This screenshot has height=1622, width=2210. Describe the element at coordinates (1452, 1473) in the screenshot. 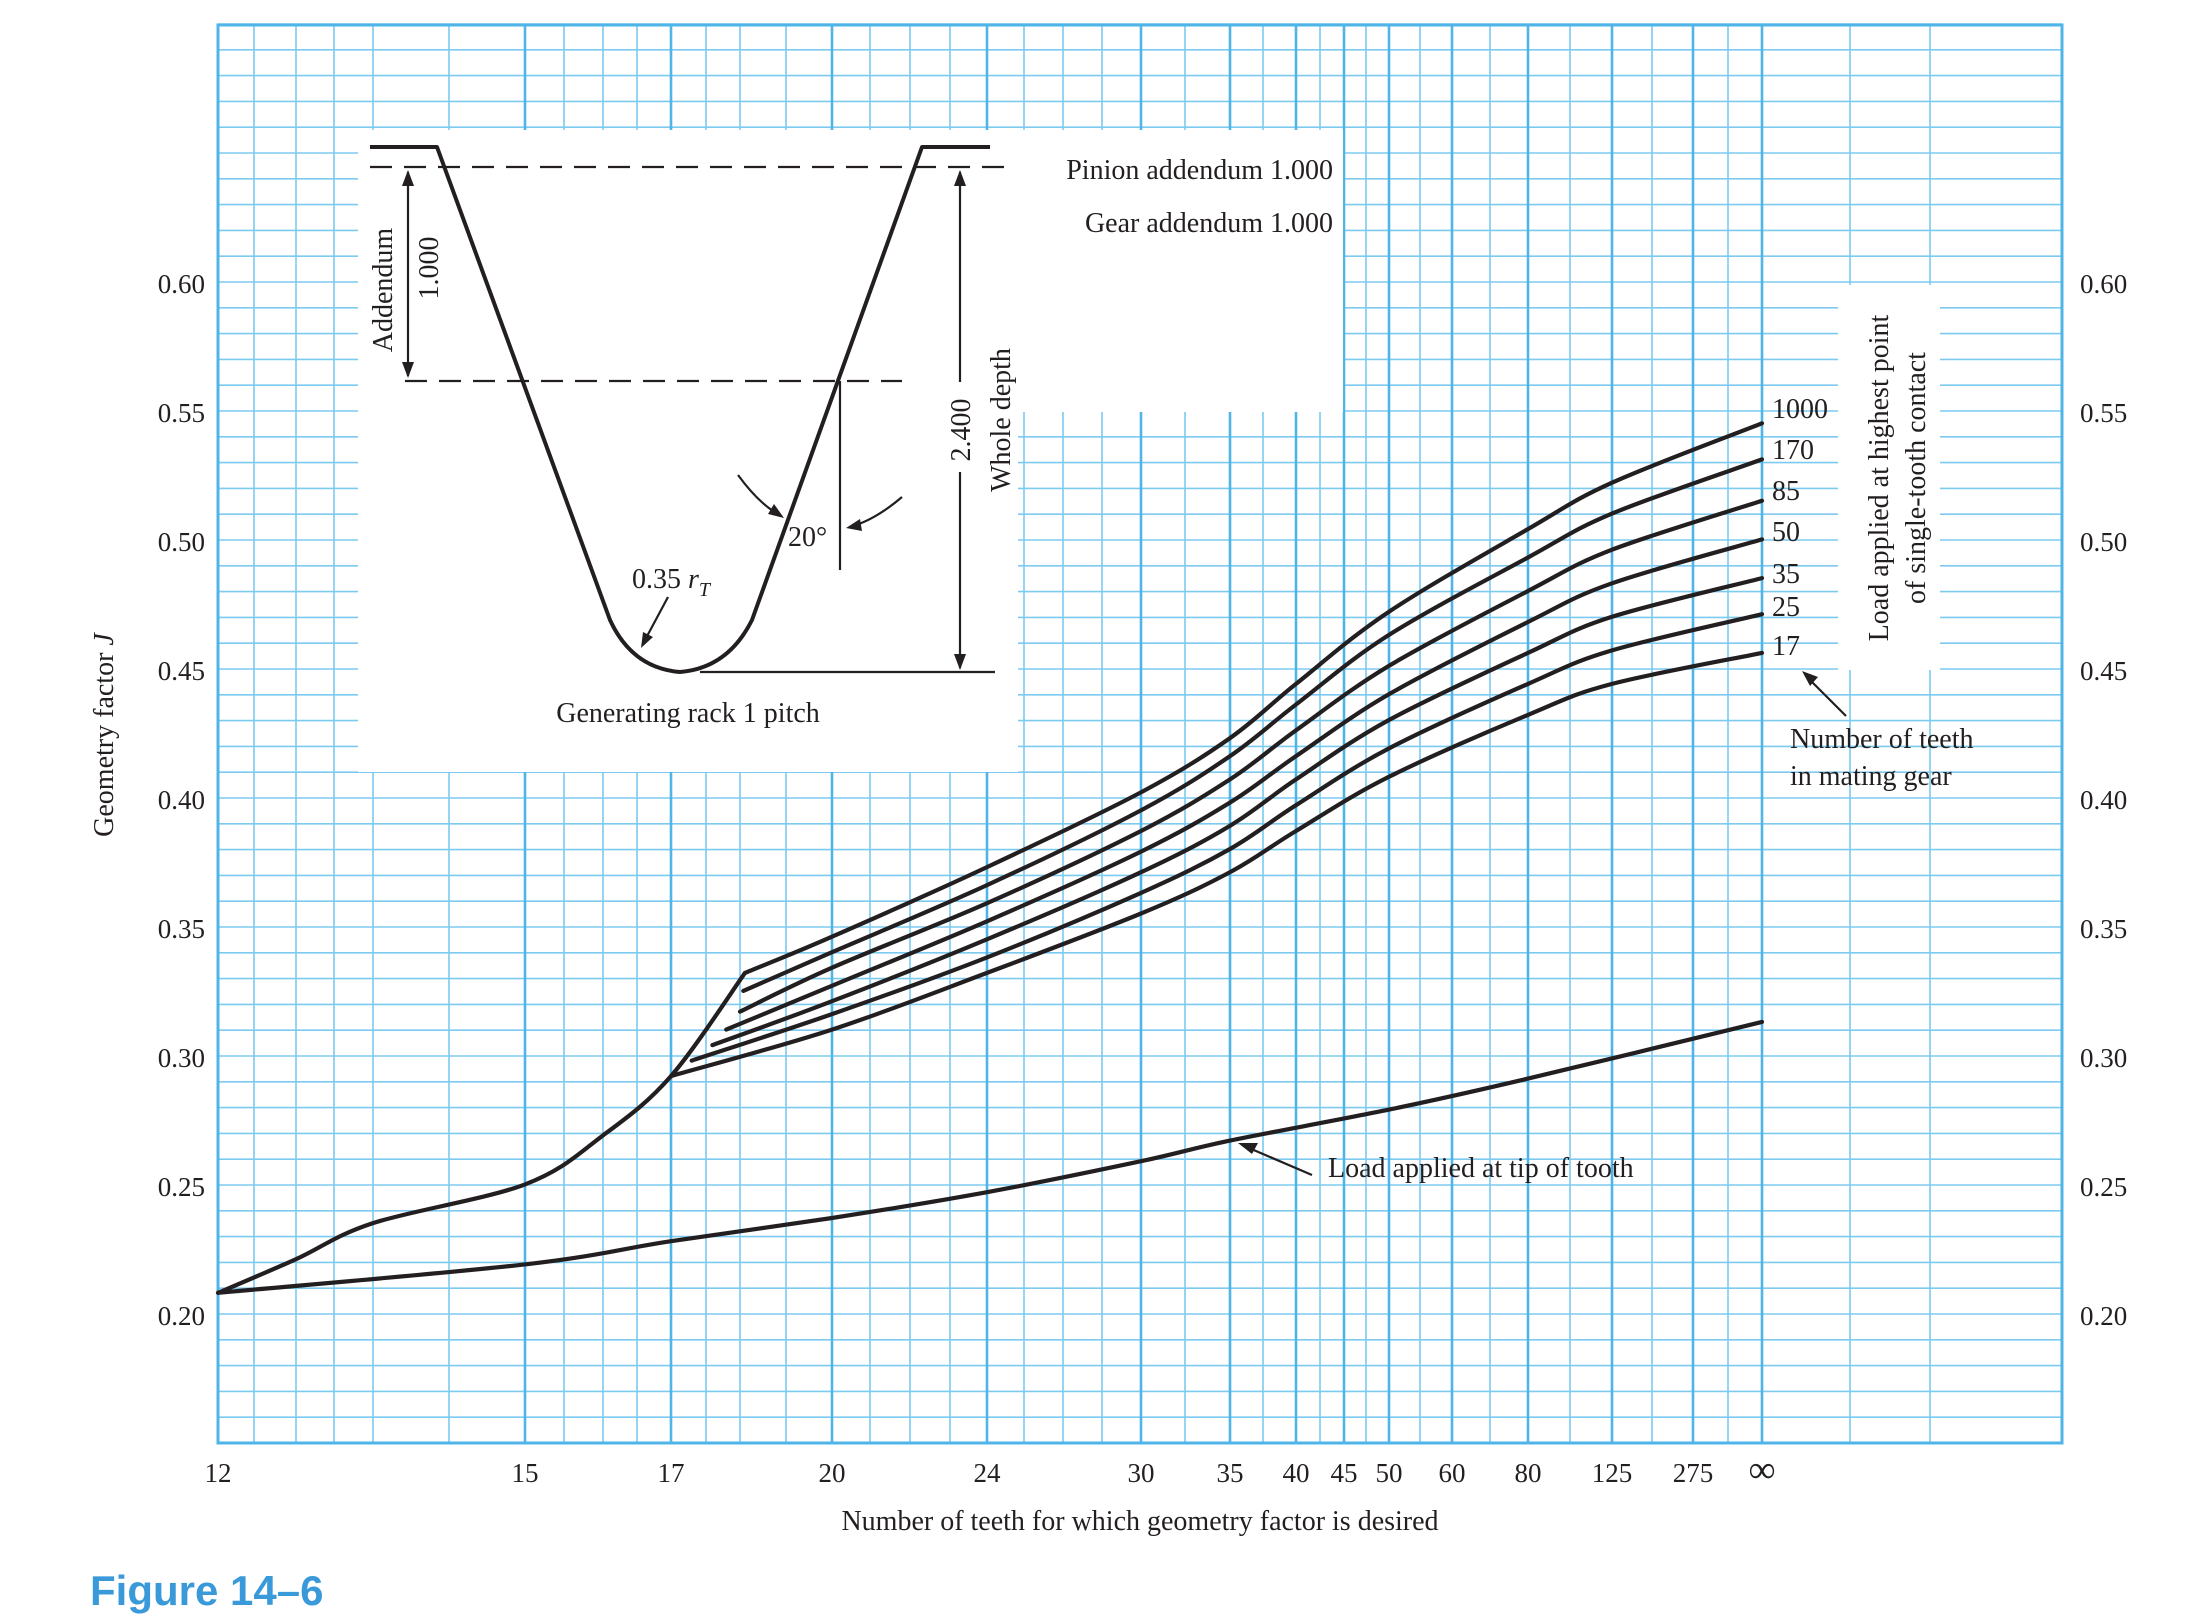

I see `x-tick: 60` at that location.